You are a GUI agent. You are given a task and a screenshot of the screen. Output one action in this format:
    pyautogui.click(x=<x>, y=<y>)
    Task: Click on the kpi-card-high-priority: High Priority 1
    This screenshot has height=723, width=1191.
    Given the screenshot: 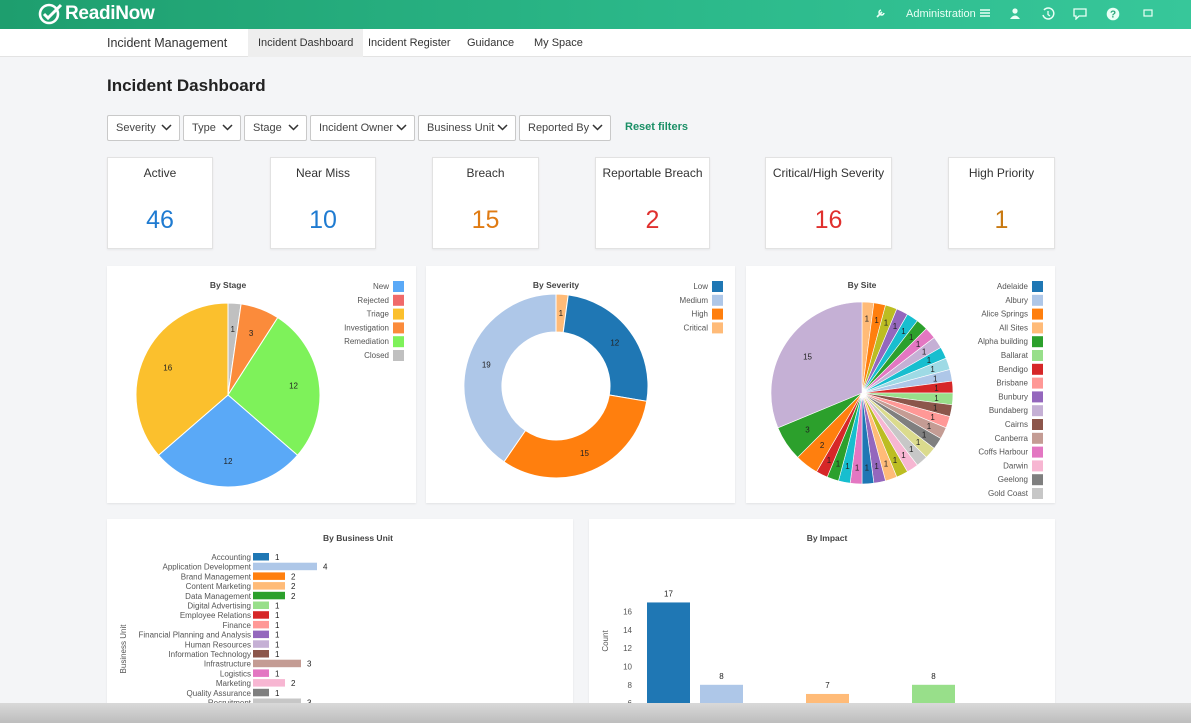 What is the action you would take?
    pyautogui.click(x=1001, y=203)
    